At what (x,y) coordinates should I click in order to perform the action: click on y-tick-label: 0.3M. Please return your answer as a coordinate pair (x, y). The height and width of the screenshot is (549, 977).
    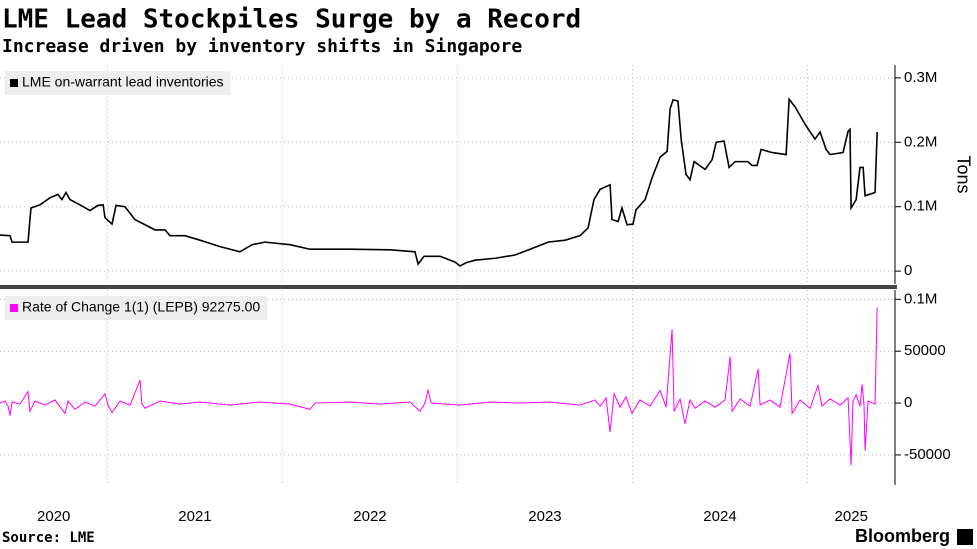
    Looking at the image, I should click on (920, 77).